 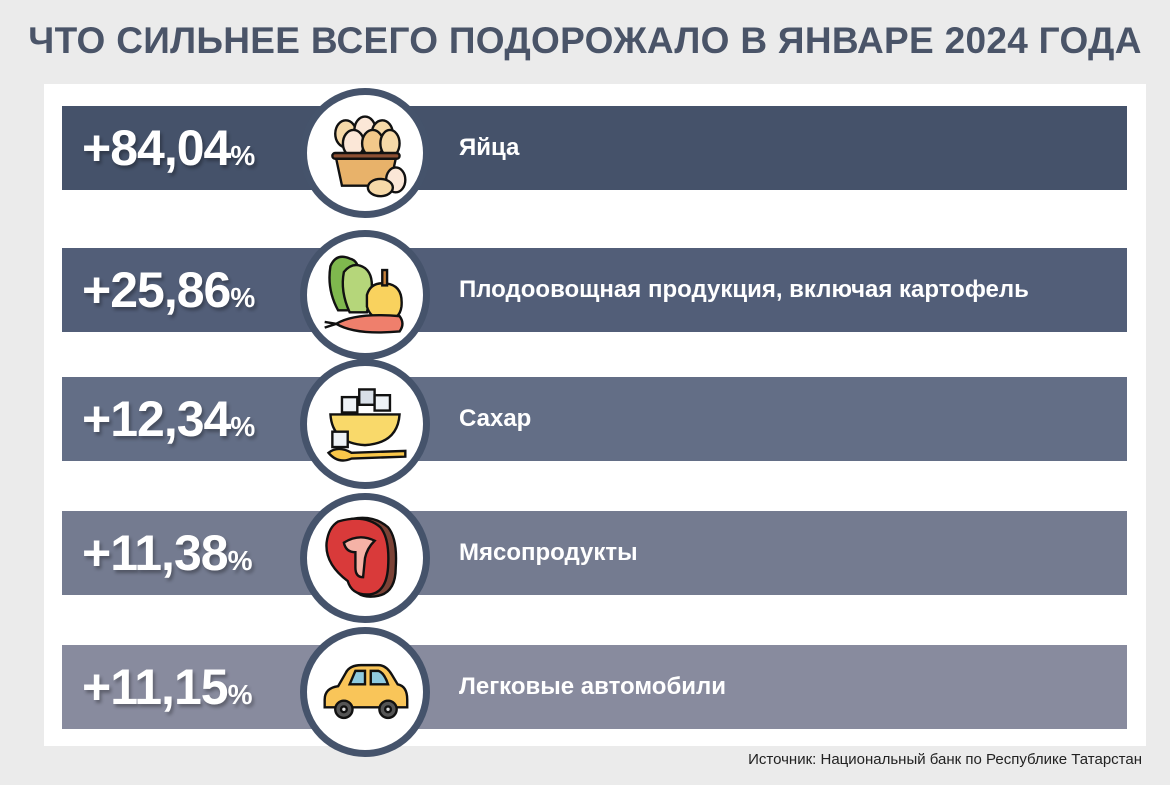 What do you see at coordinates (156, 419) in the screenshot?
I see `value-number: +12,34` at bounding box center [156, 419].